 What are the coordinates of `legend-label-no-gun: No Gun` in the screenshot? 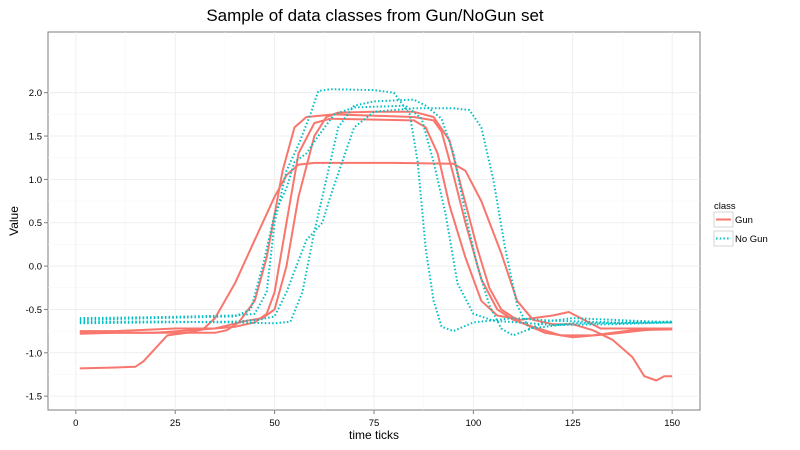 It's located at (751, 239).